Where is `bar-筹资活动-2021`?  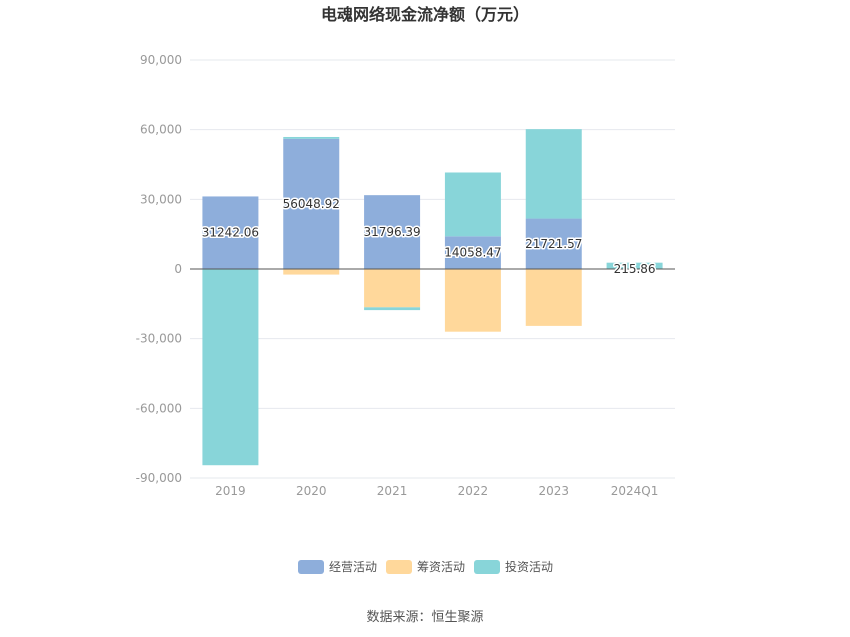
bar-筹资活动-2021 is located at coordinates (392, 288).